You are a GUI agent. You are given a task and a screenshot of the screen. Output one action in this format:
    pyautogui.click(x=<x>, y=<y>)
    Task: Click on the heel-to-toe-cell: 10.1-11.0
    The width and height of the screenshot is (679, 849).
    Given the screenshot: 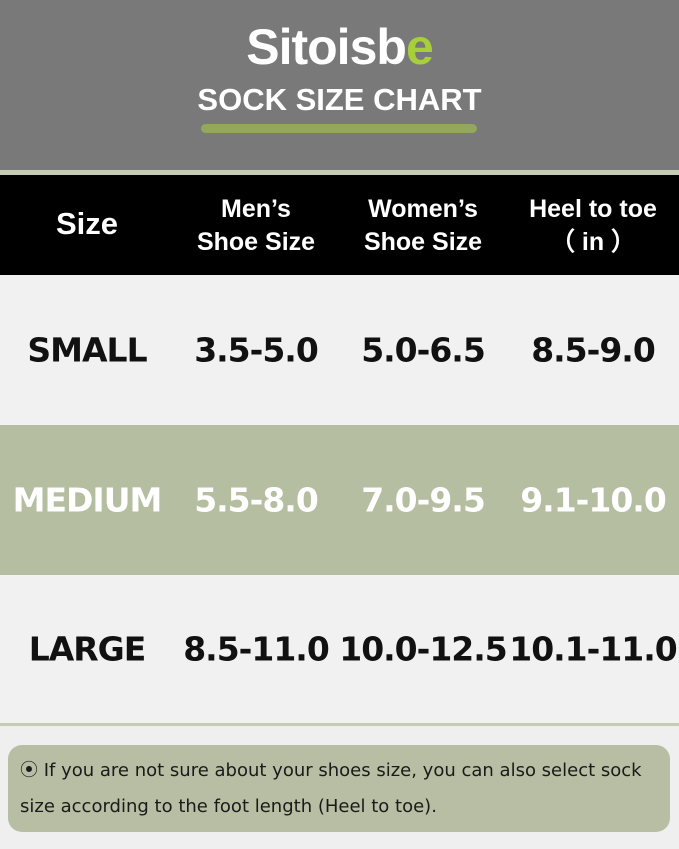 What is the action you would take?
    pyautogui.click(x=593, y=649)
    